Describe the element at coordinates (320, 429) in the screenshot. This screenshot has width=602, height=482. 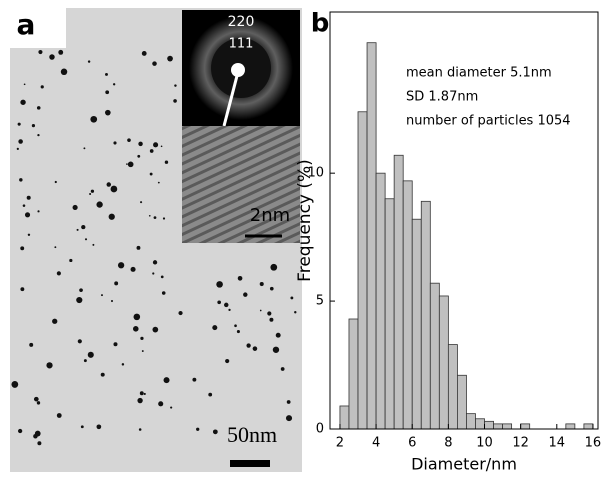
I see `y-tick-label: 0` at that location.